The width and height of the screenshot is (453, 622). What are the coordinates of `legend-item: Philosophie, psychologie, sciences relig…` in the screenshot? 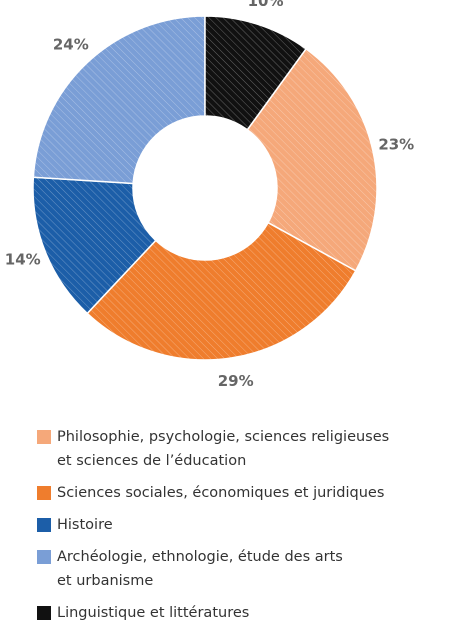 It's located at (242, 449).